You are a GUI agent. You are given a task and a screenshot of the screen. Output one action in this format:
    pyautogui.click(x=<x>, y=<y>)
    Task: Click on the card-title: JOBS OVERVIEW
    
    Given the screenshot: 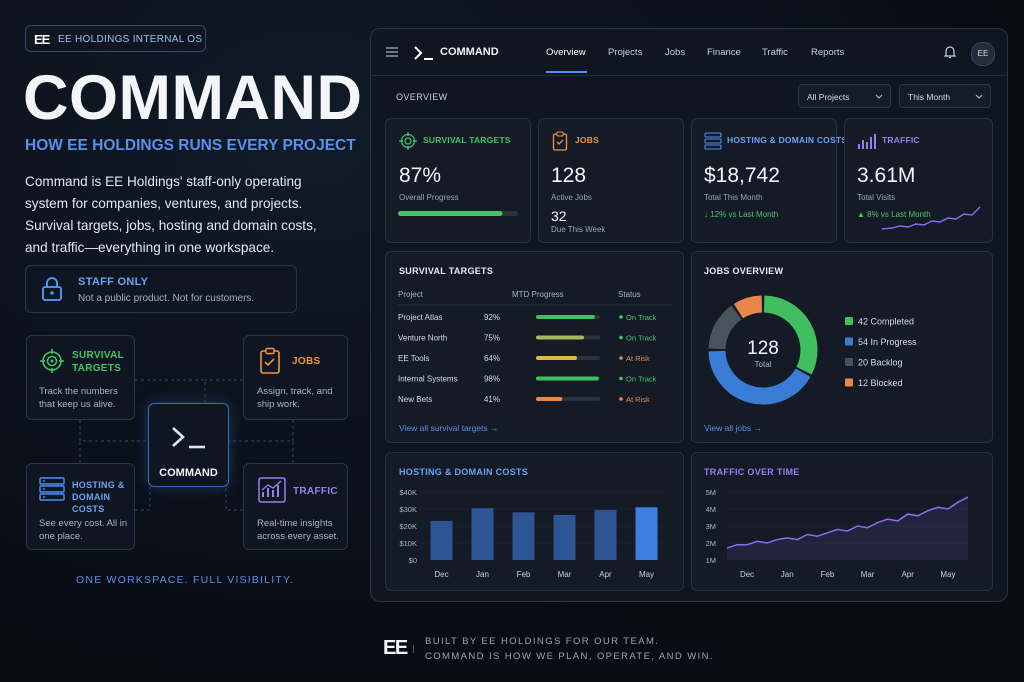 What is the action you would take?
    pyautogui.click(x=744, y=271)
    